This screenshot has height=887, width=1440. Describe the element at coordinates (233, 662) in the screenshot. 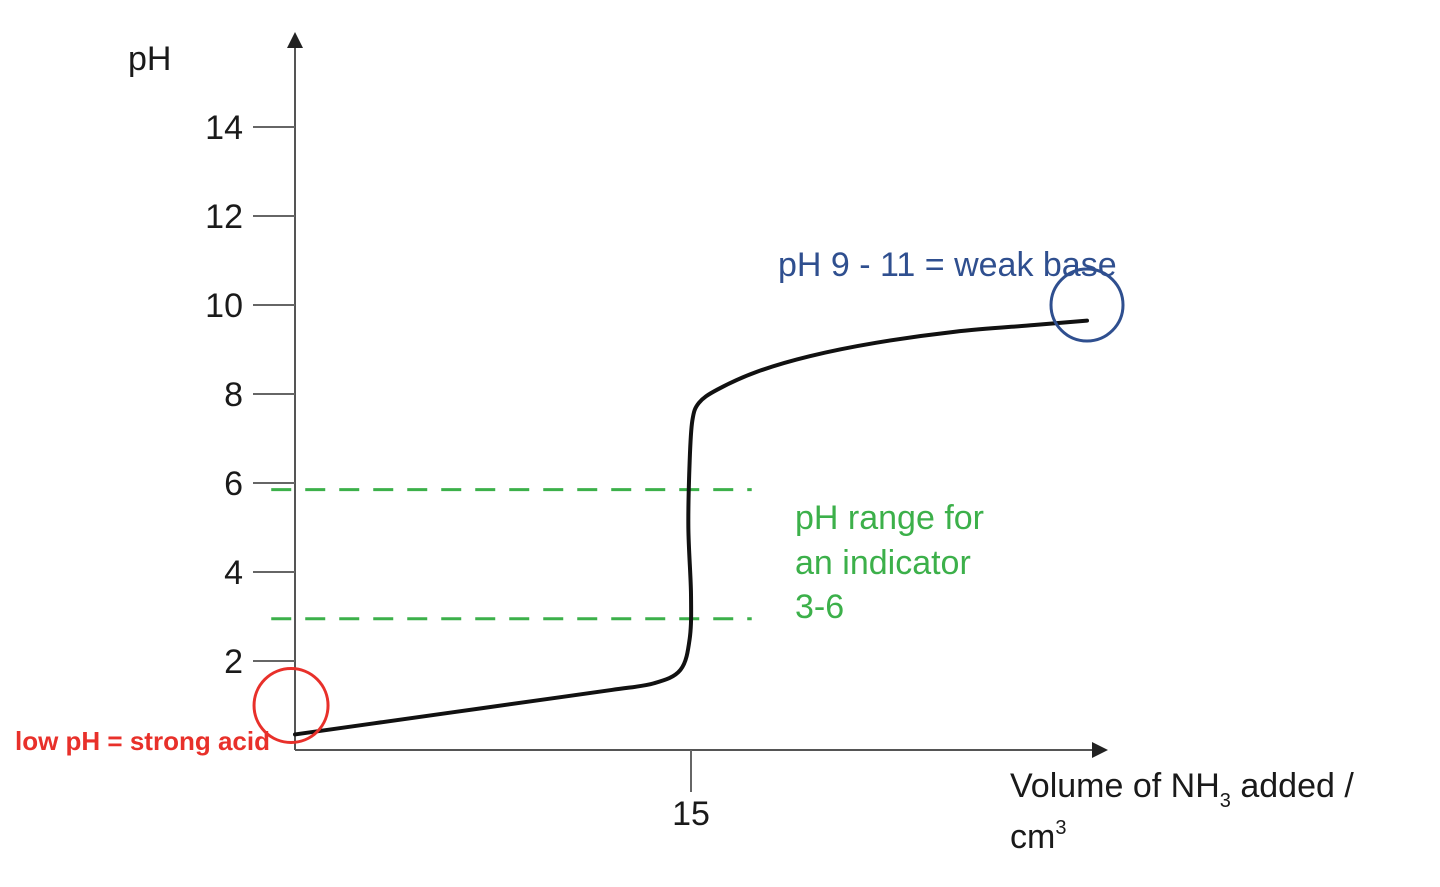

I see `y-tick-label-2: 2` at that location.